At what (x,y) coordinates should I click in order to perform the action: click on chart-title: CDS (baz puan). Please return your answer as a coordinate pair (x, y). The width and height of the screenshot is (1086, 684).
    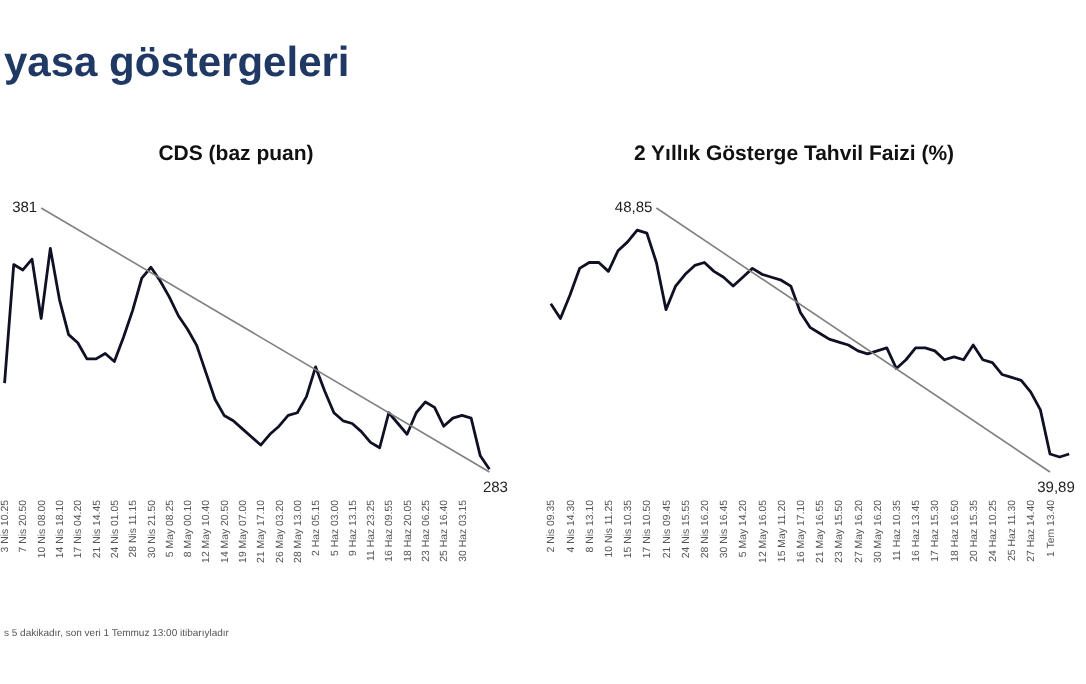
    Looking at the image, I should click on (236, 154).